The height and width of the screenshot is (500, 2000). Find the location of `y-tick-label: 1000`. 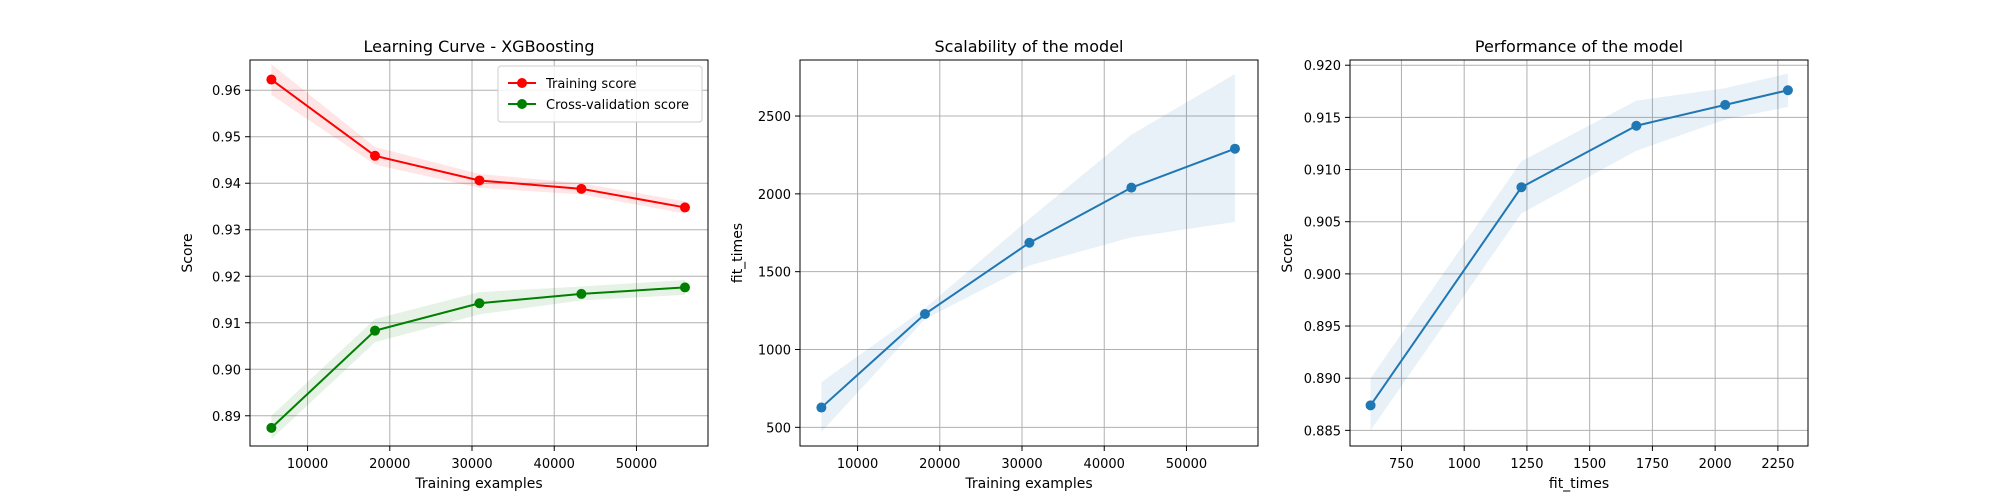

y-tick-label: 1000 is located at coordinates (774, 351).